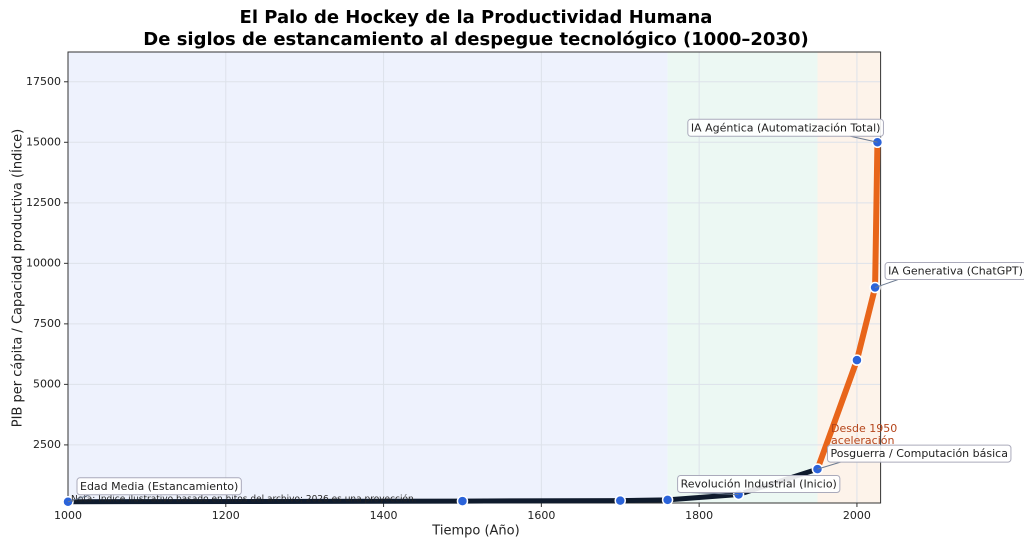  I want to click on annotation: Posguerra / Computación básica, so click(914, 457).